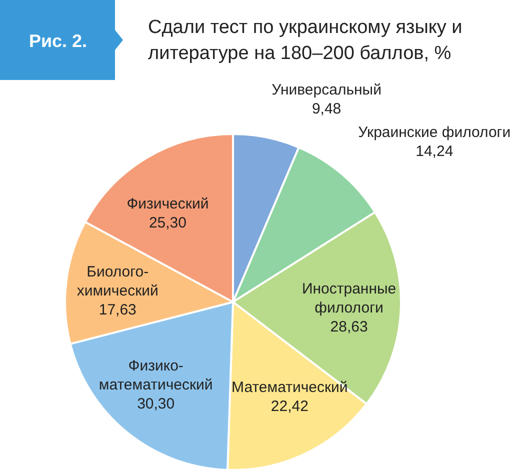 The width and height of the screenshot is (531, 472). Describe the element at coordinates (155, 375) in the screenshot. I see `slice-label: Физико-математический` at that location.